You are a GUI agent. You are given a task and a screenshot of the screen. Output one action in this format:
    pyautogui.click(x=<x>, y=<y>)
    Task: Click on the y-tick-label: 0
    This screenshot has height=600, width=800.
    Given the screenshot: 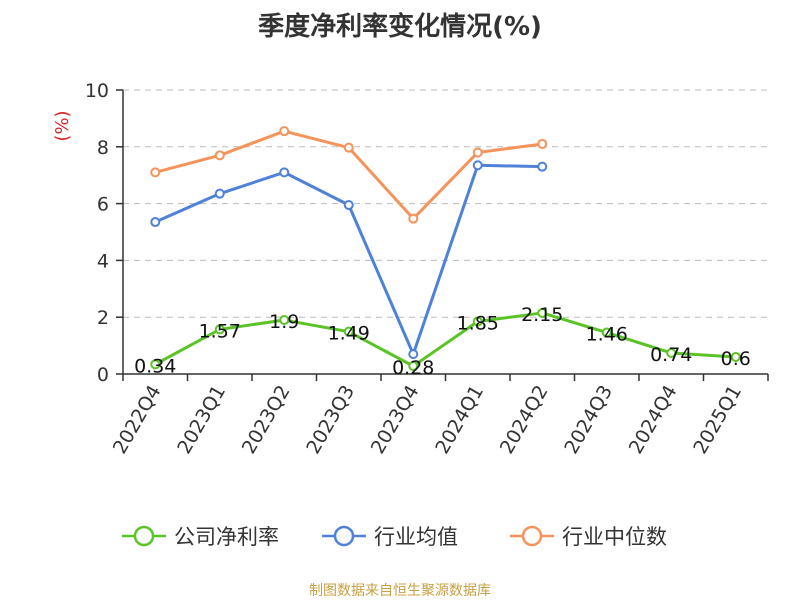 What is the action you would take?
    pyautogui.click(x=103, y=375)
    